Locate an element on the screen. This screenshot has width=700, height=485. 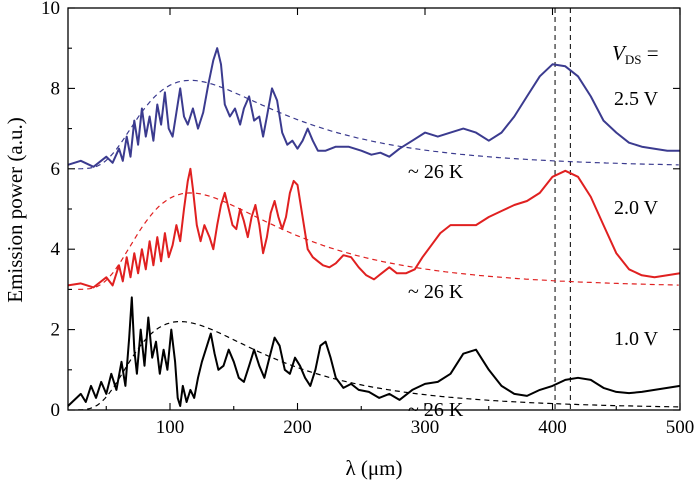
fit-label-1-0v: ~ 26 K is located at coordinates (436, 410).